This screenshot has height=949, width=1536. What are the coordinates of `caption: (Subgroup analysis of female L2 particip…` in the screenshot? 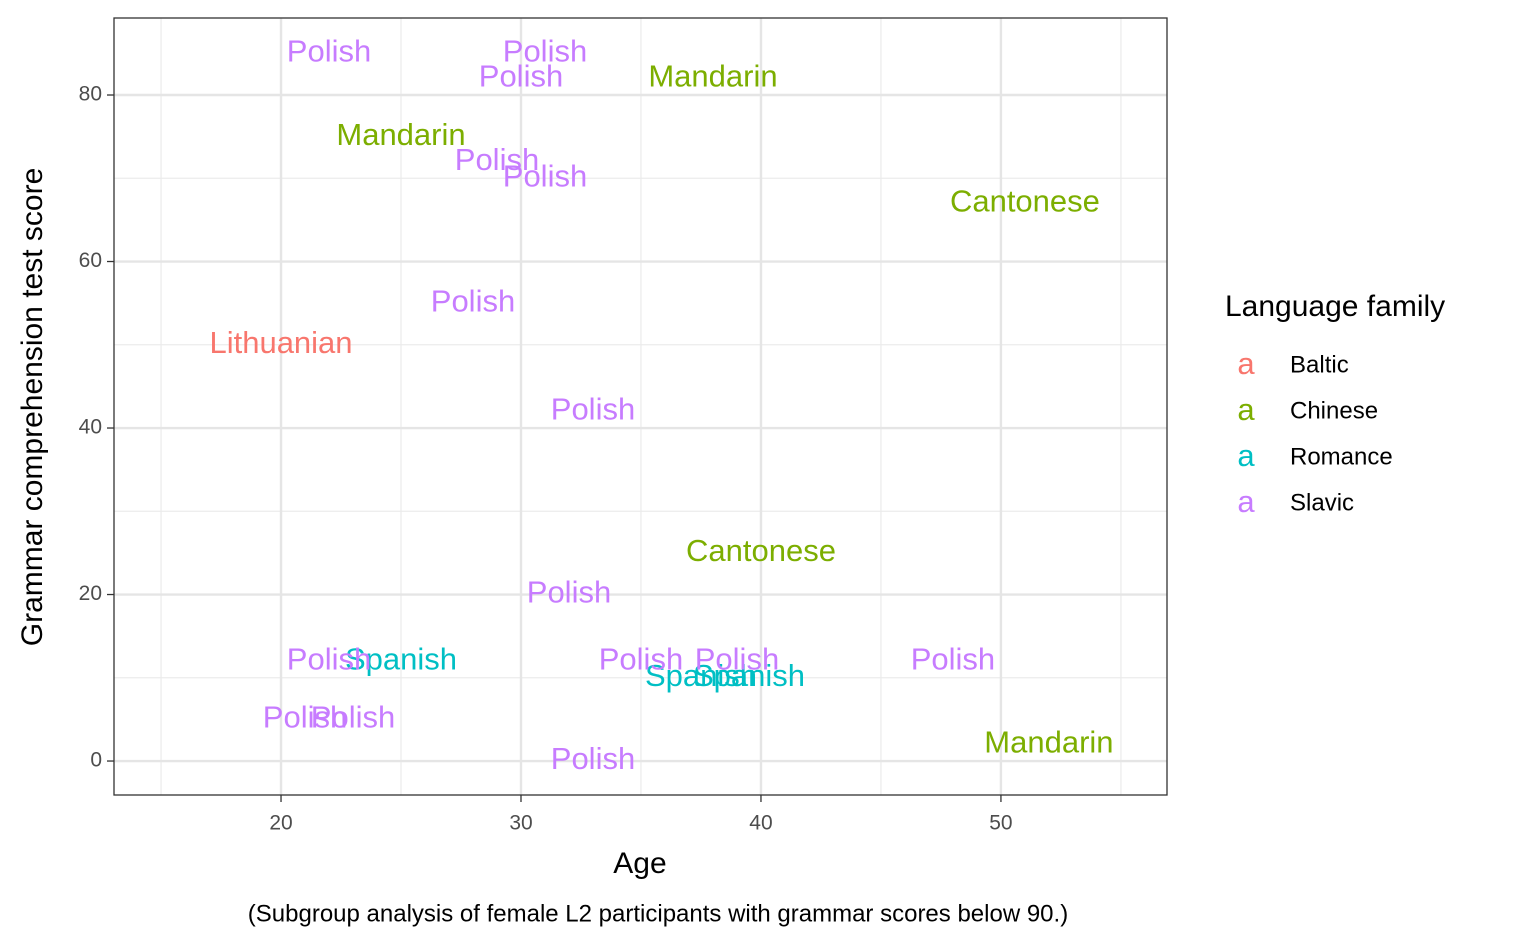 It's located at (658, 913).